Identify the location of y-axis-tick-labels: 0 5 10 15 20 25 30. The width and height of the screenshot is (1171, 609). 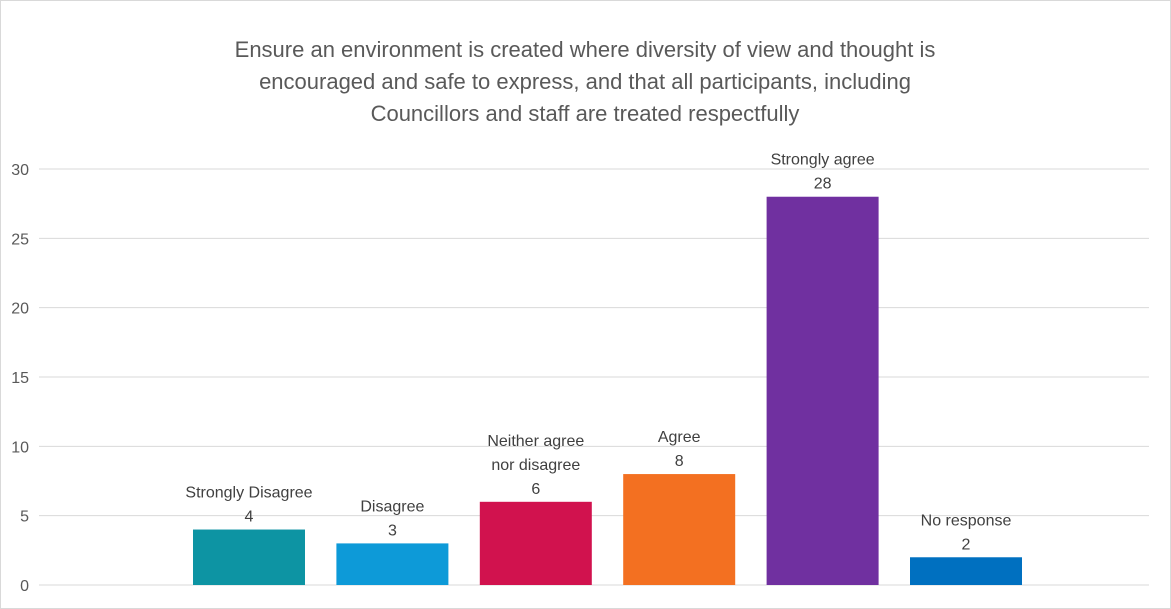
(20, 378).